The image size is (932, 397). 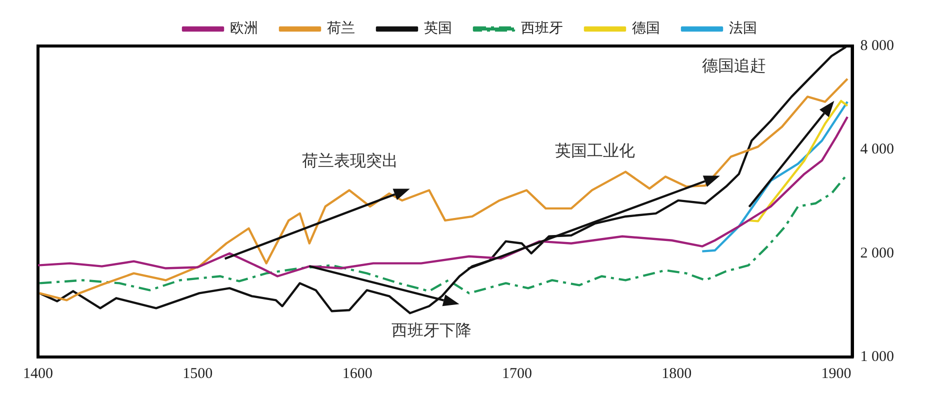 I want to click on y-tick-label: 2 000, so click(x=877, y=253).